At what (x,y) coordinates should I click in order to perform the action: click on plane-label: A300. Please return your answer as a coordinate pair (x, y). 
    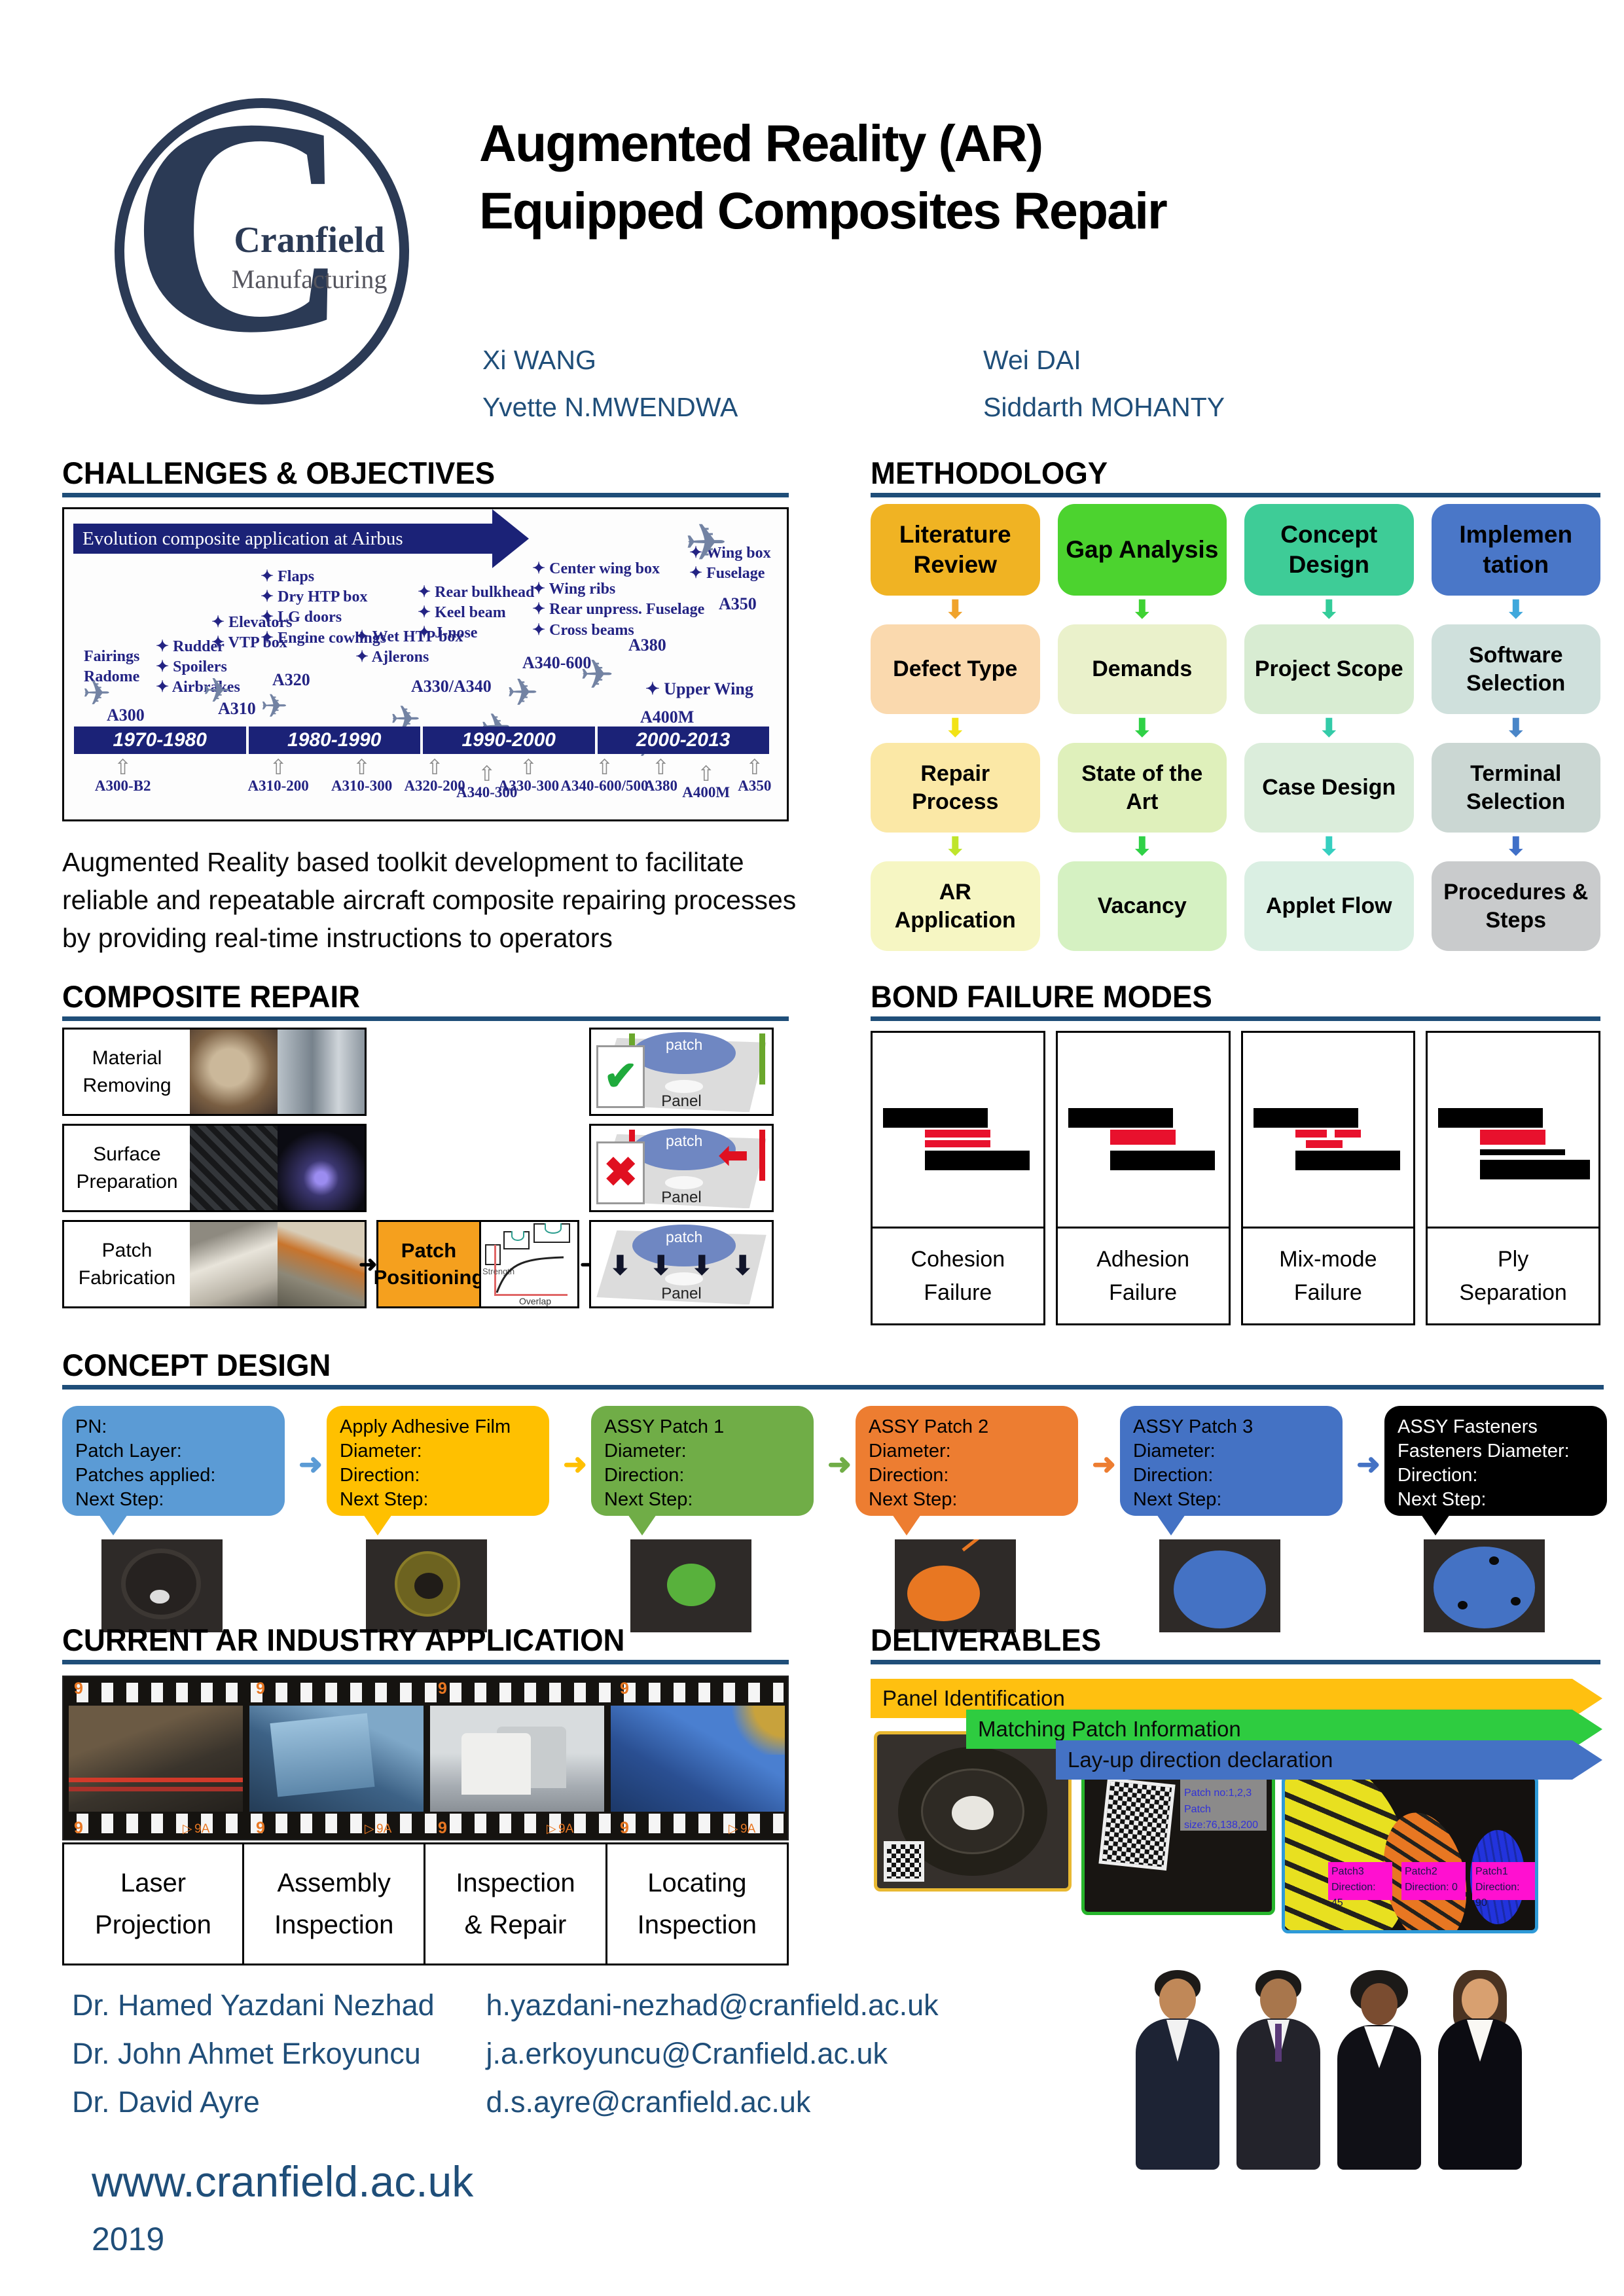
    Looking at the image, I should click on (126, 715).